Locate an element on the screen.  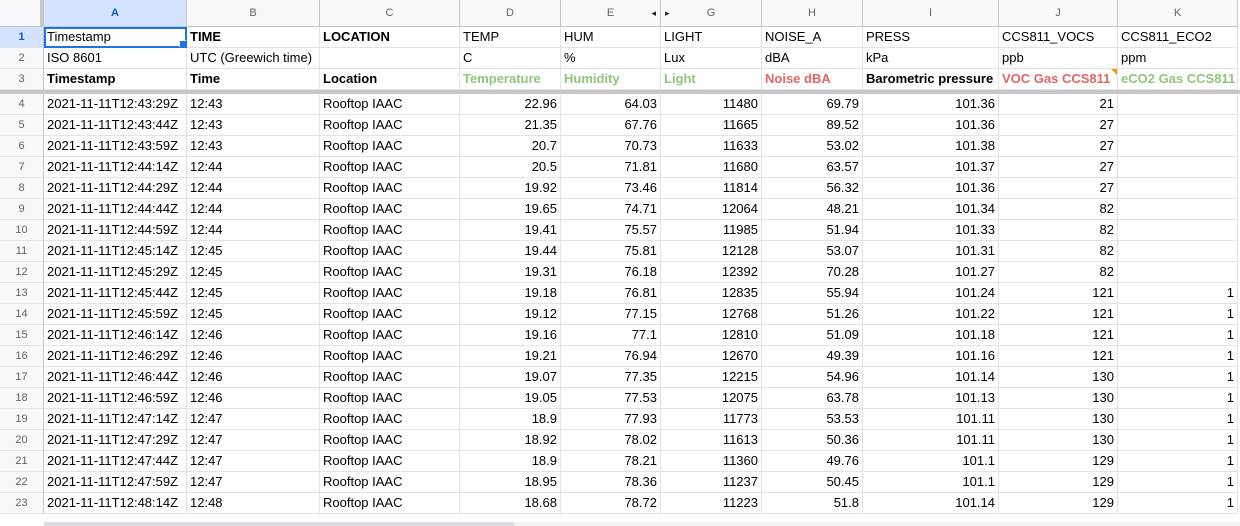
column-header-h: H is located at coordinates (812, 13).